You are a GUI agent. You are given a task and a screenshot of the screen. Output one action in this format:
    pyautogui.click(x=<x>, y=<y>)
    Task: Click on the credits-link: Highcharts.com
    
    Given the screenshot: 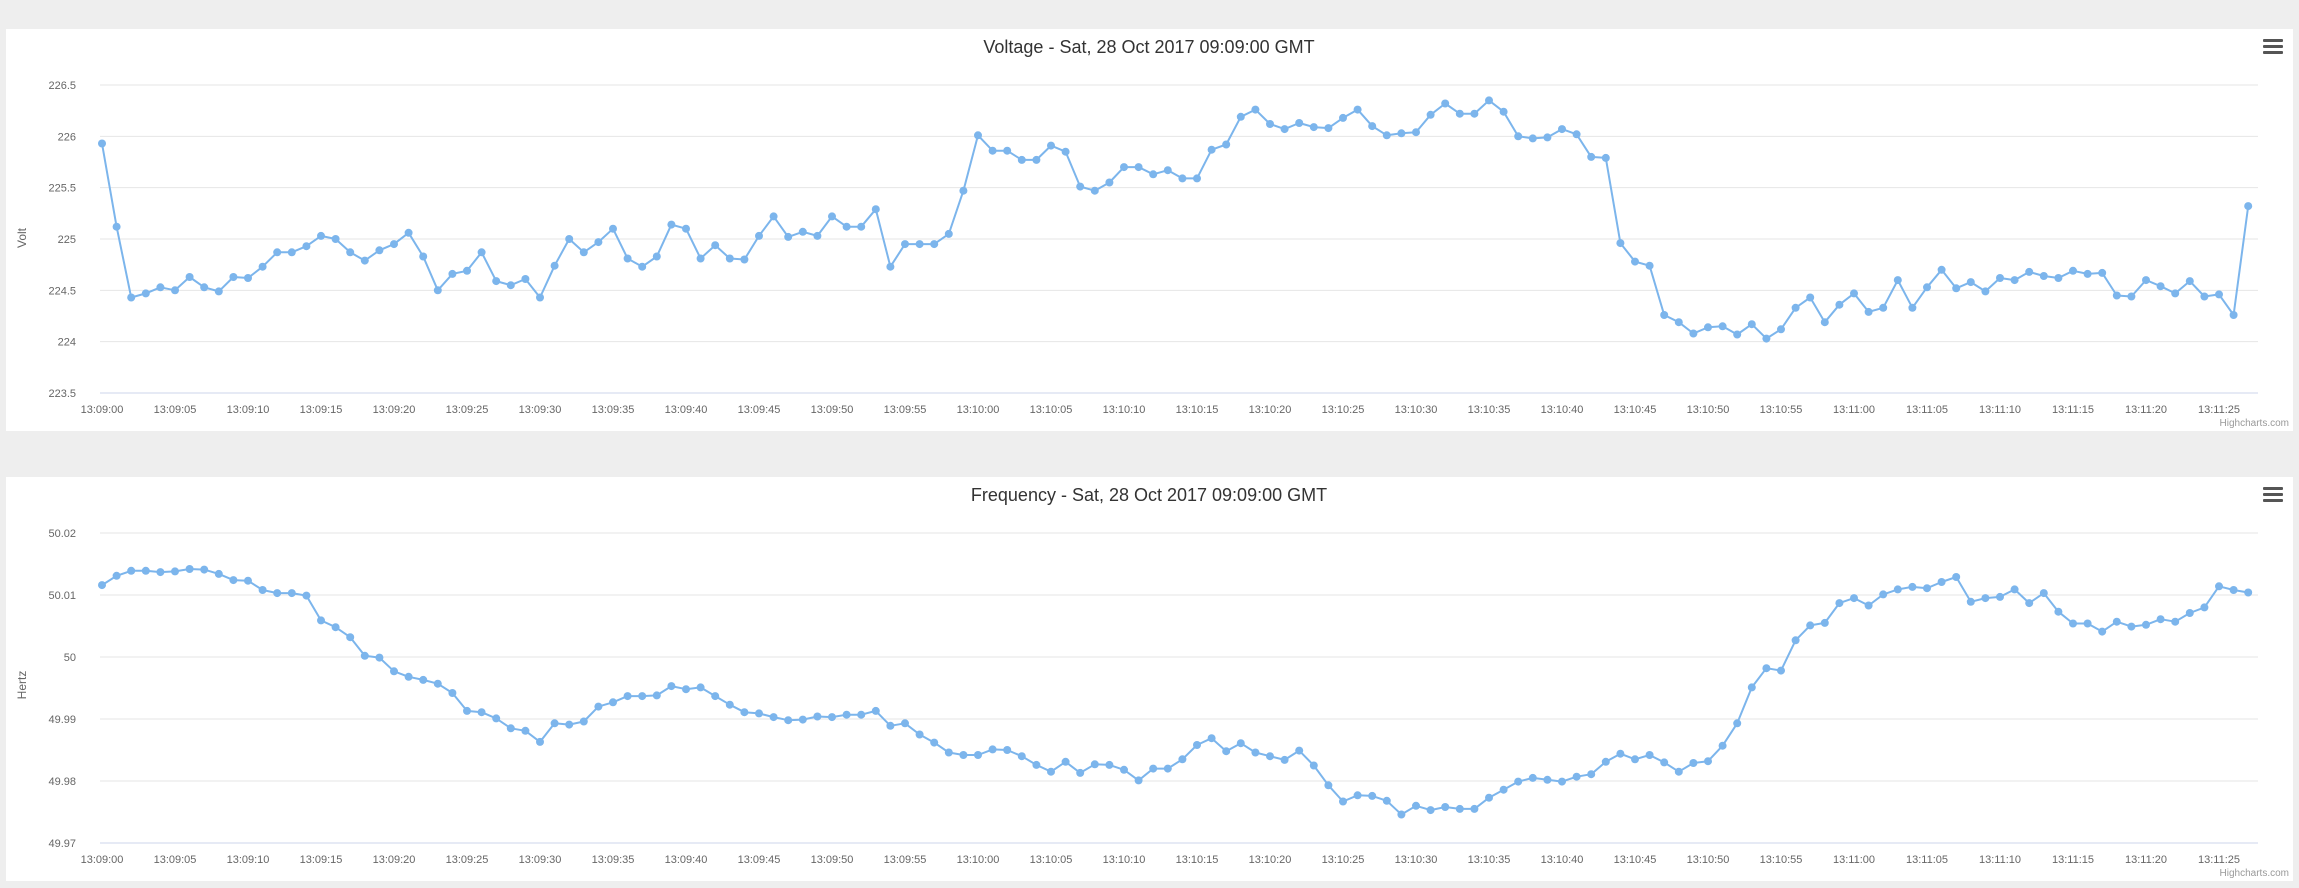 What is the action you would take?
    pyautogui.click(x=2254, y=873)
    